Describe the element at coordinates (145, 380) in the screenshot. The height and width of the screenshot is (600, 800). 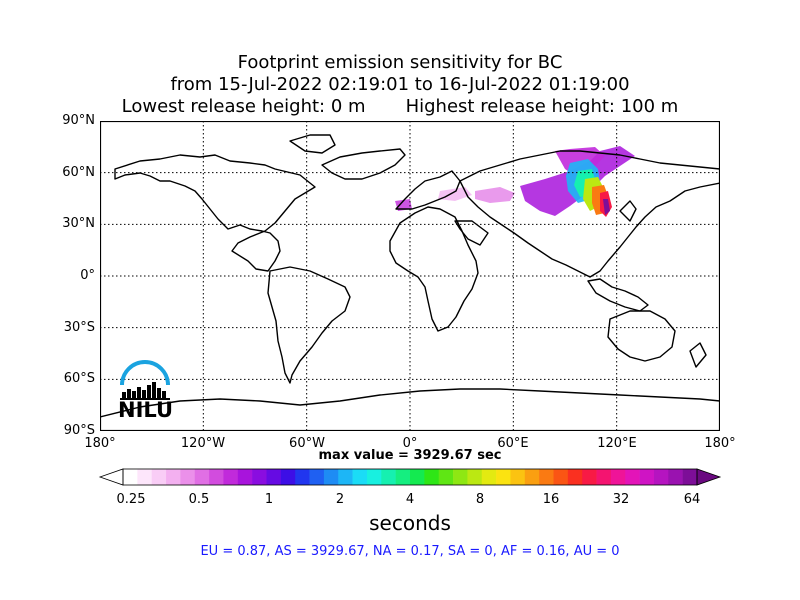
I see `nilu-logo-icon` at that location.